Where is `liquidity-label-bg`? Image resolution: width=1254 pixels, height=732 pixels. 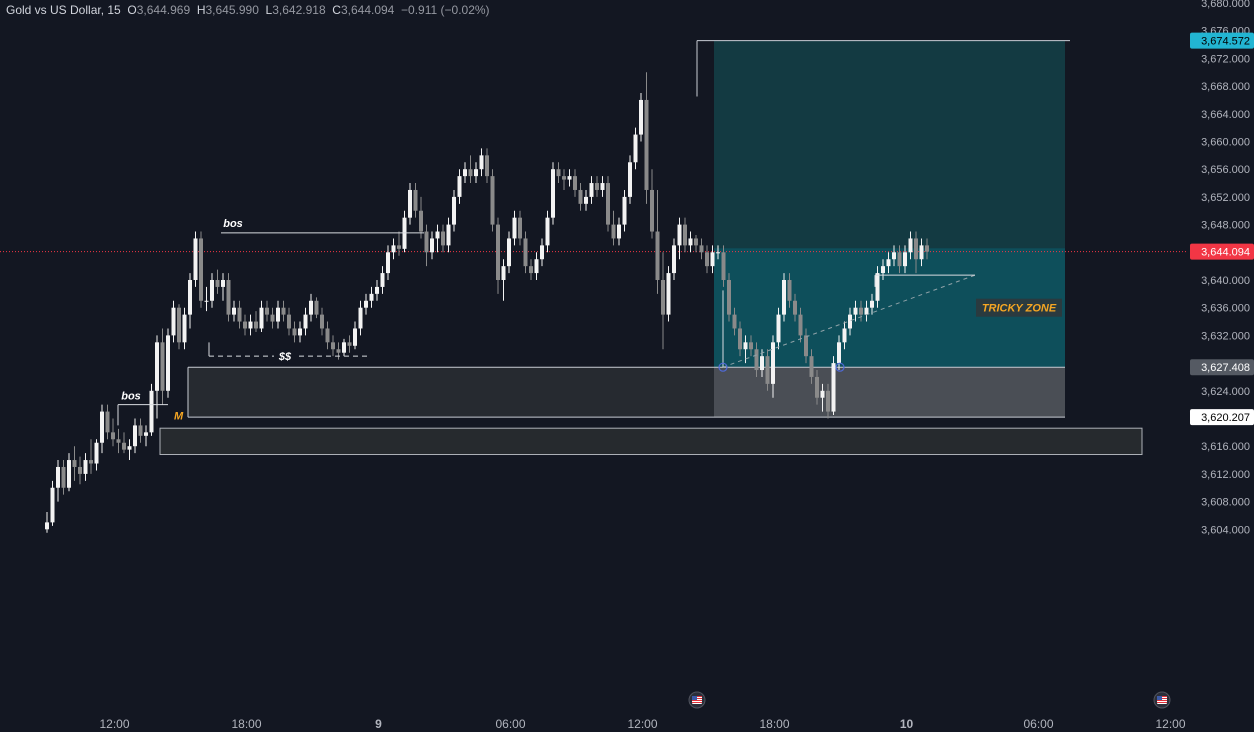 liquidity-label-bg is located at coordinates (285, 356).